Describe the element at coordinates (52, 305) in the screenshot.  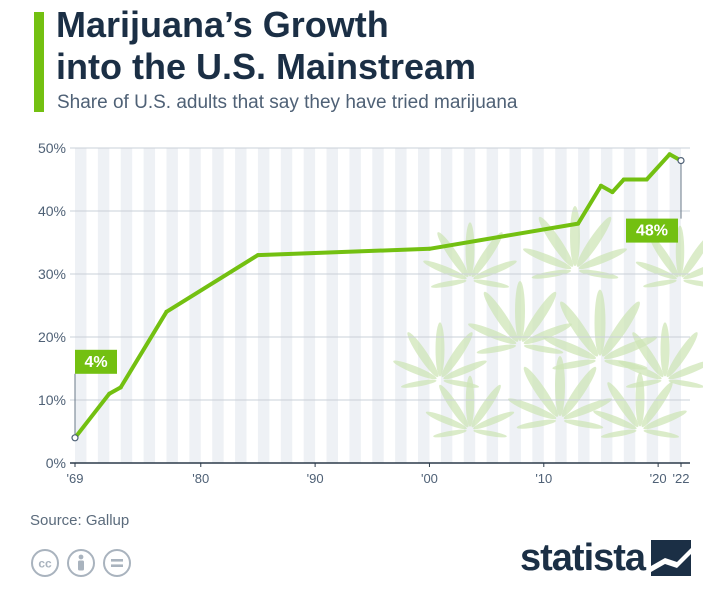
I see `y-axis-ticks: 0% 10% 20% 30% 40% 50%` at that location.